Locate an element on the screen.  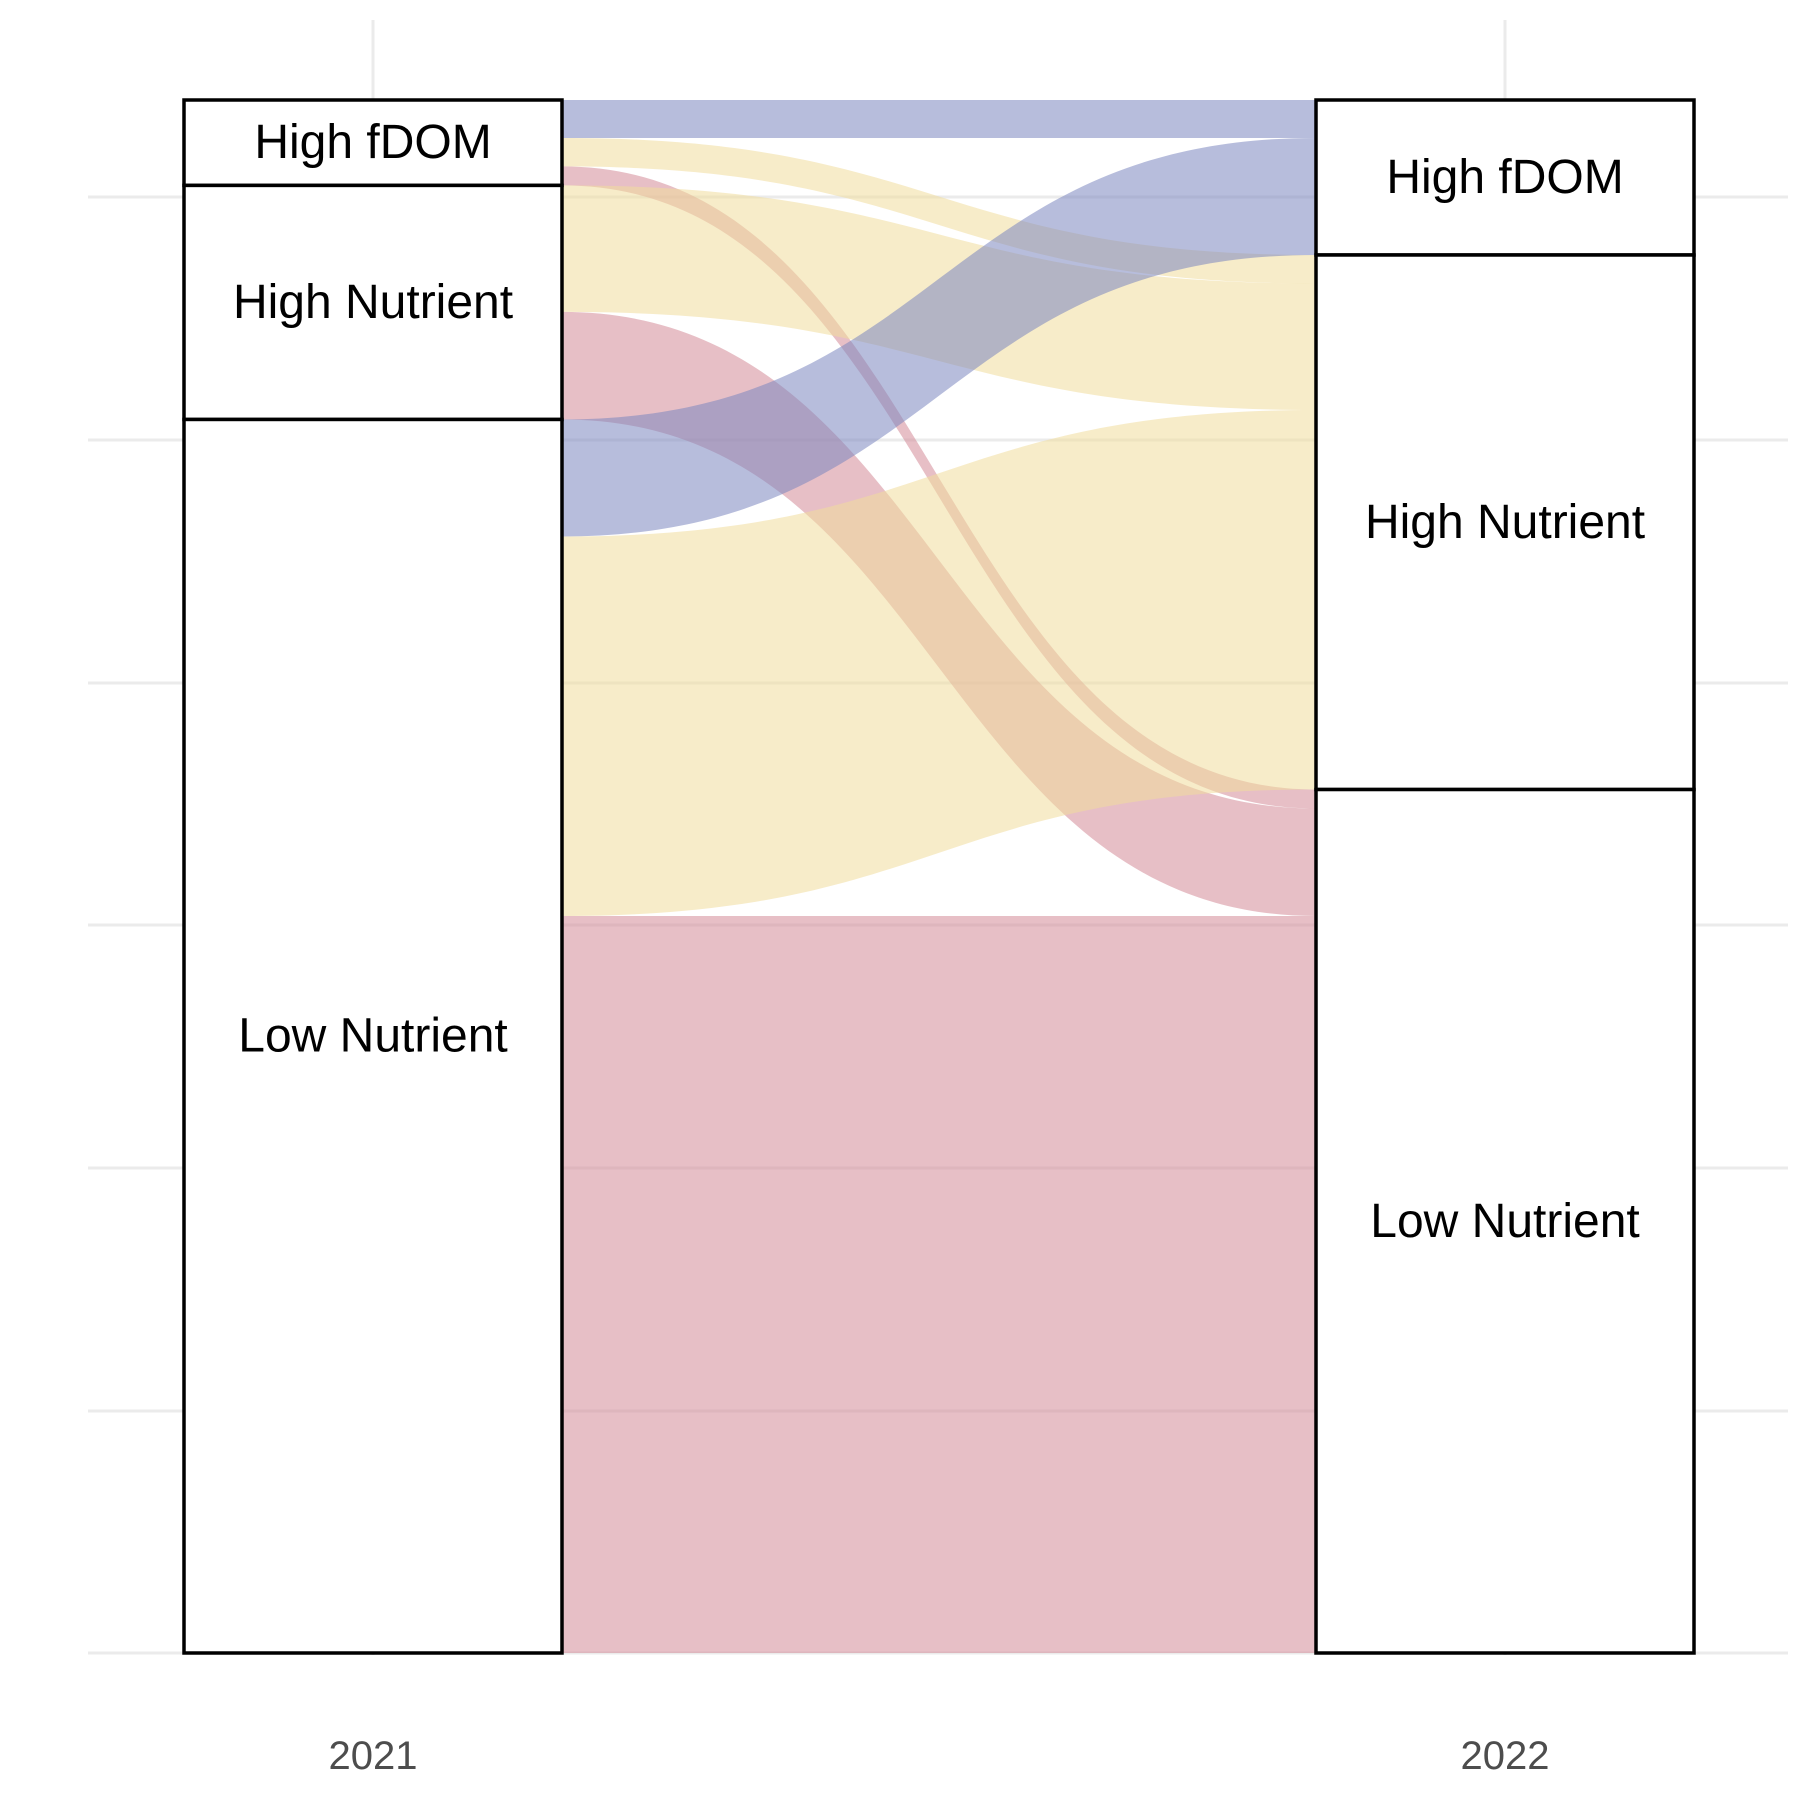
stratum-box-2021-high-nutrient is located at coordinates (373, 302).